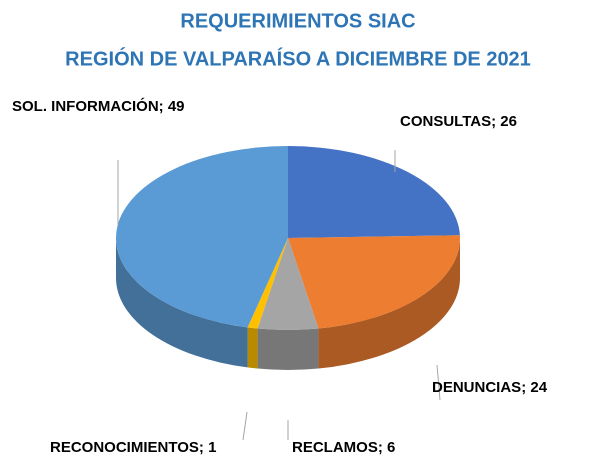 Image resolution: width=596 pixels, height=468 pixels. I want to click on data-label: RECONOCIMIENTOS; 1, so click(133, 447).